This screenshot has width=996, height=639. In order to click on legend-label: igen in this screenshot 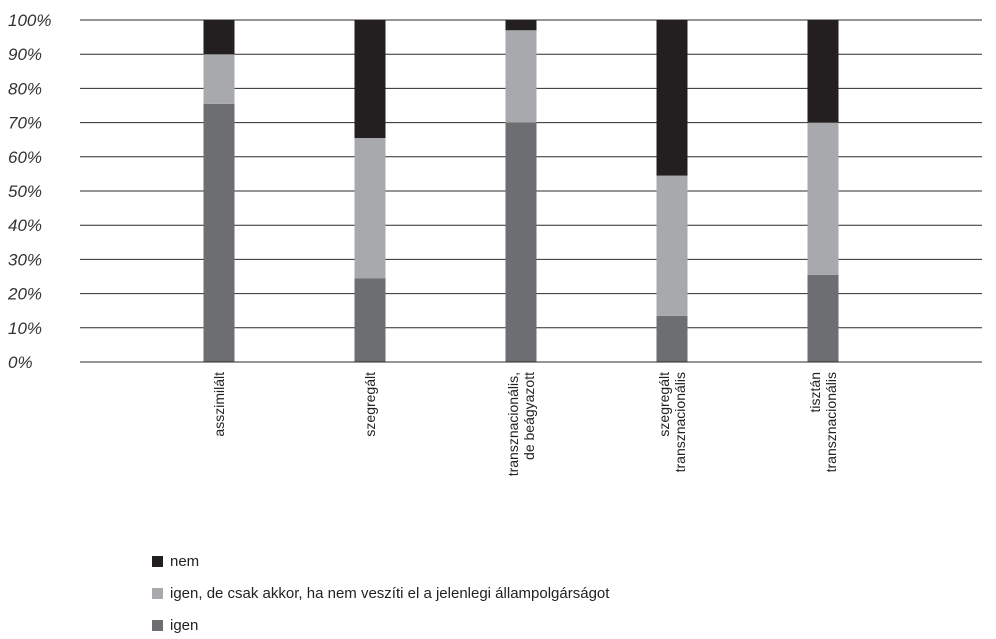, I will do `click(184, 625)`.